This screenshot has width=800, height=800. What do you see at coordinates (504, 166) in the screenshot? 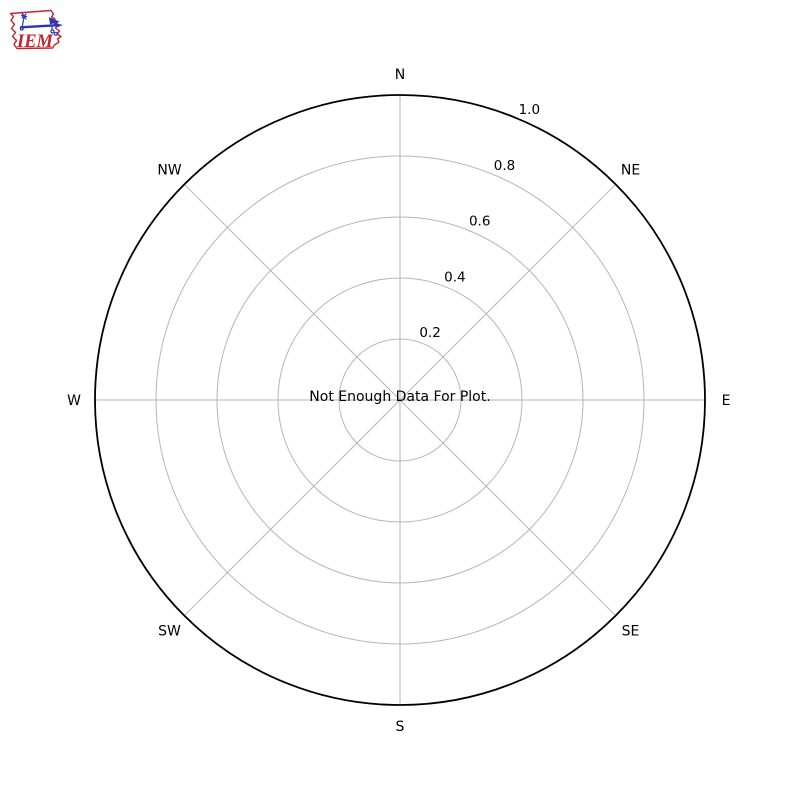
I see `radial-tick-label: 0.8` at bounding box center [504, 166].